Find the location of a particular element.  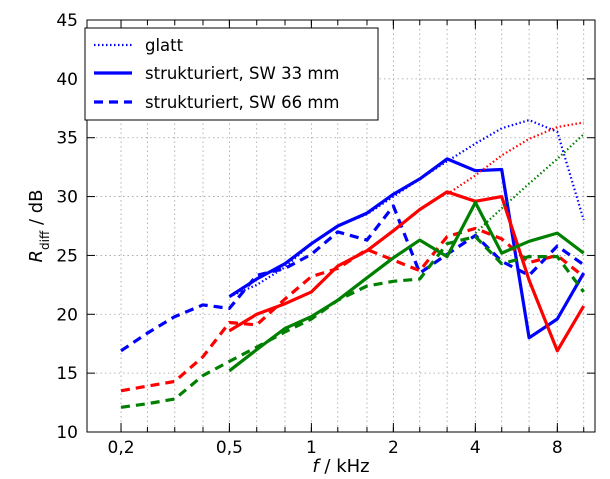

y-axis-sub: diff is located at coordinates (45, 240).